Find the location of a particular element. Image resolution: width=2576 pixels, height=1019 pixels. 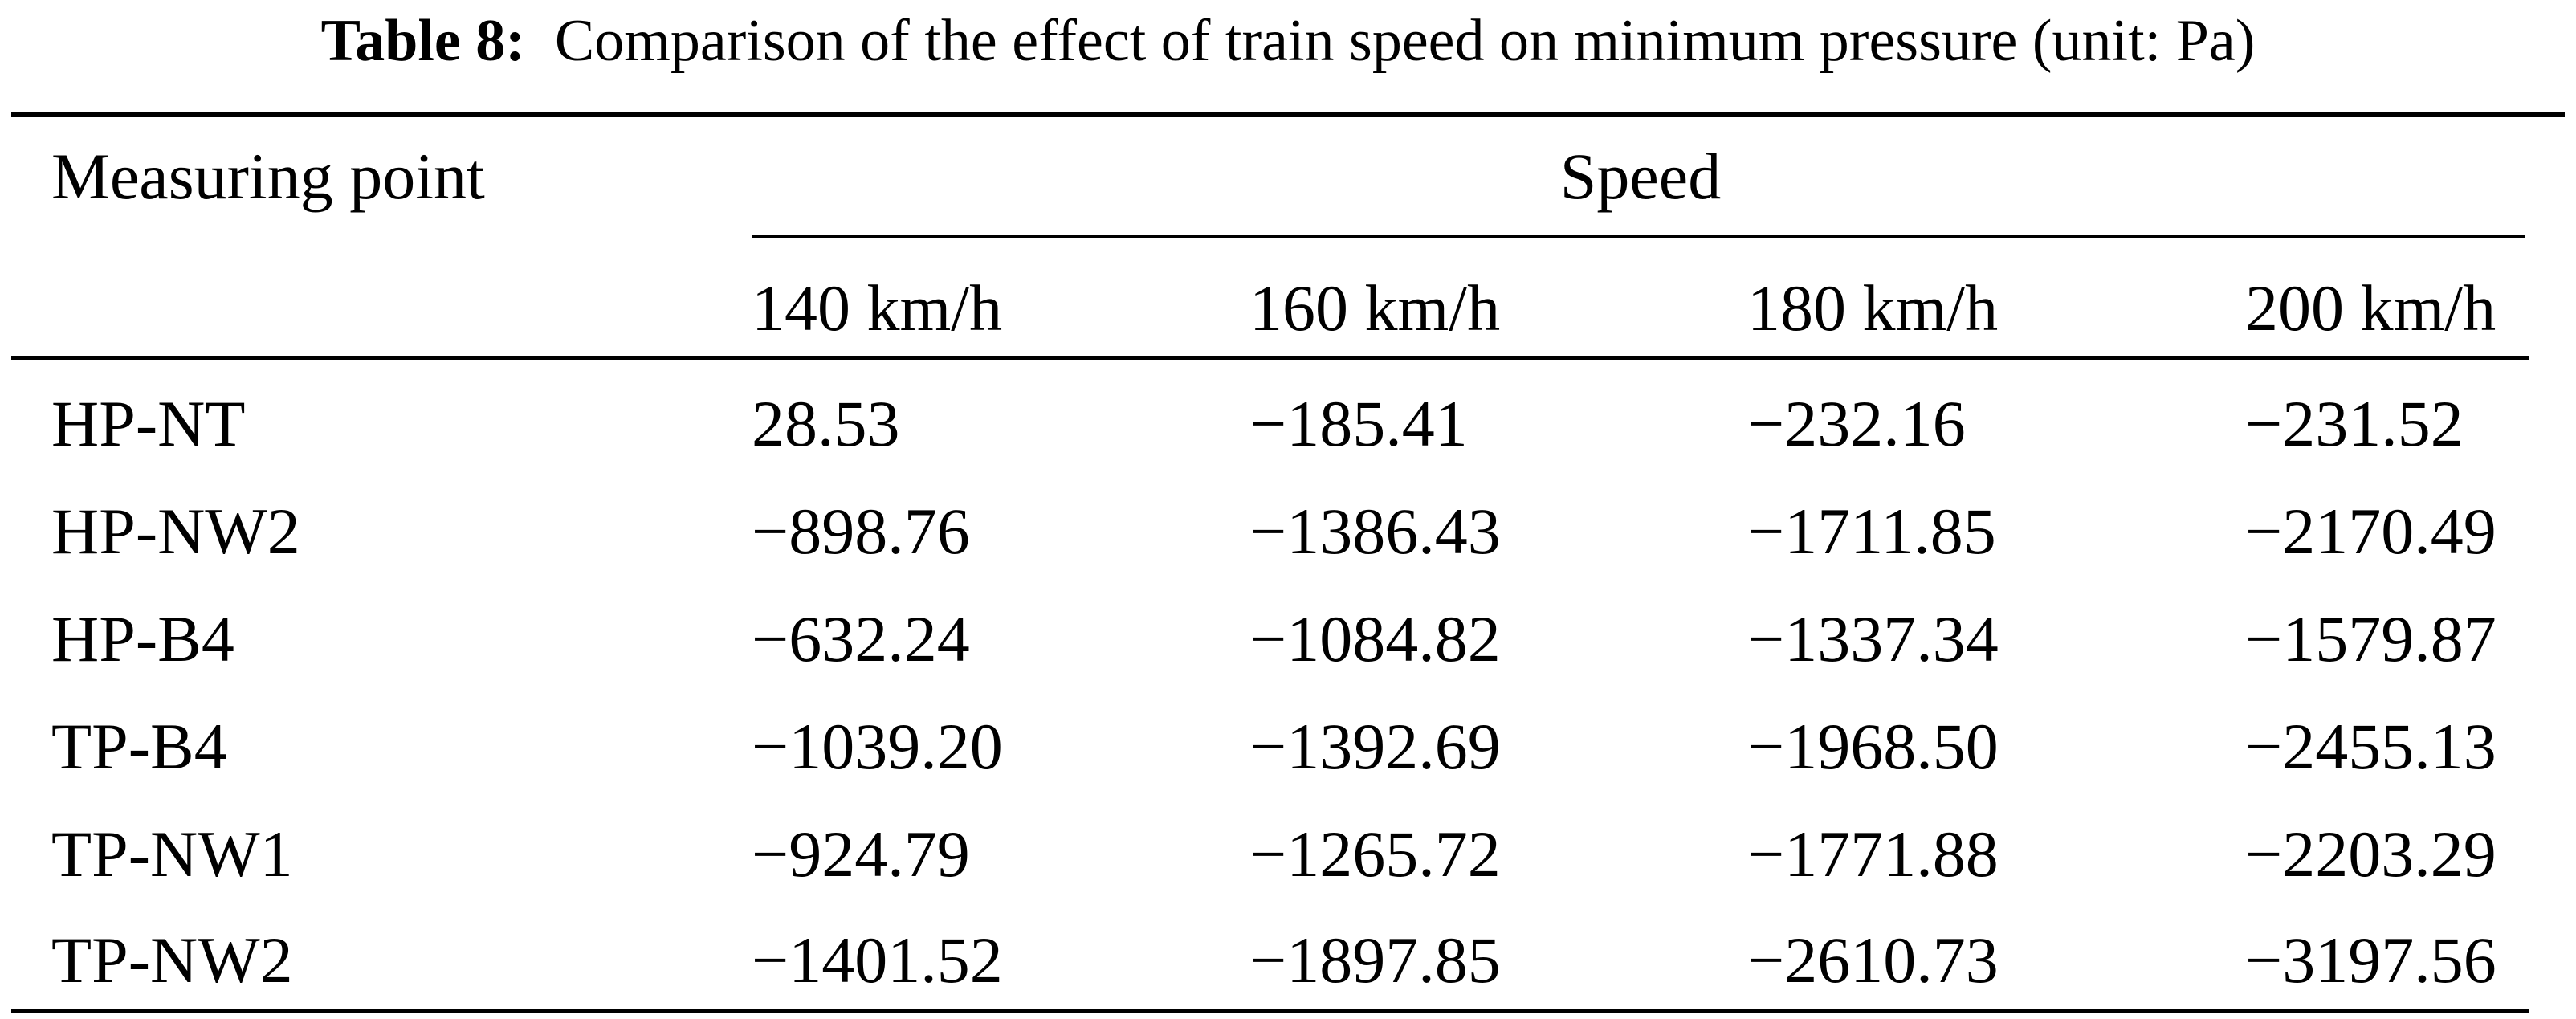

table-cell: −2455.13 is located at coordinates (2371, 747).